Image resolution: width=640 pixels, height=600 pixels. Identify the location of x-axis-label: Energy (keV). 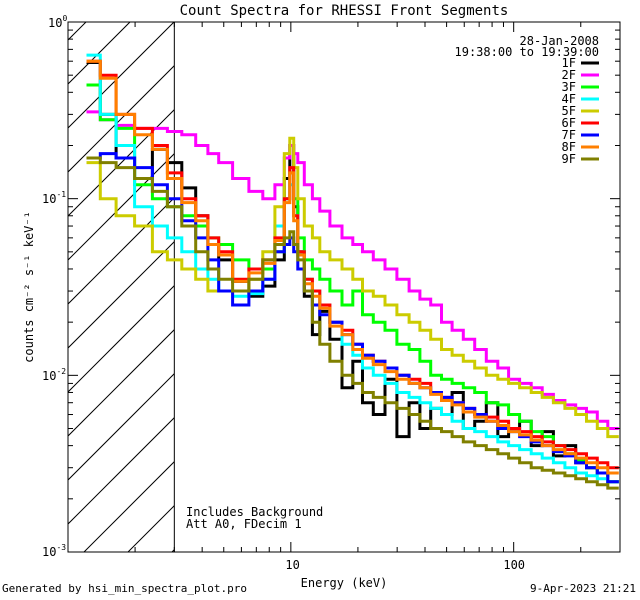
(344, 583).